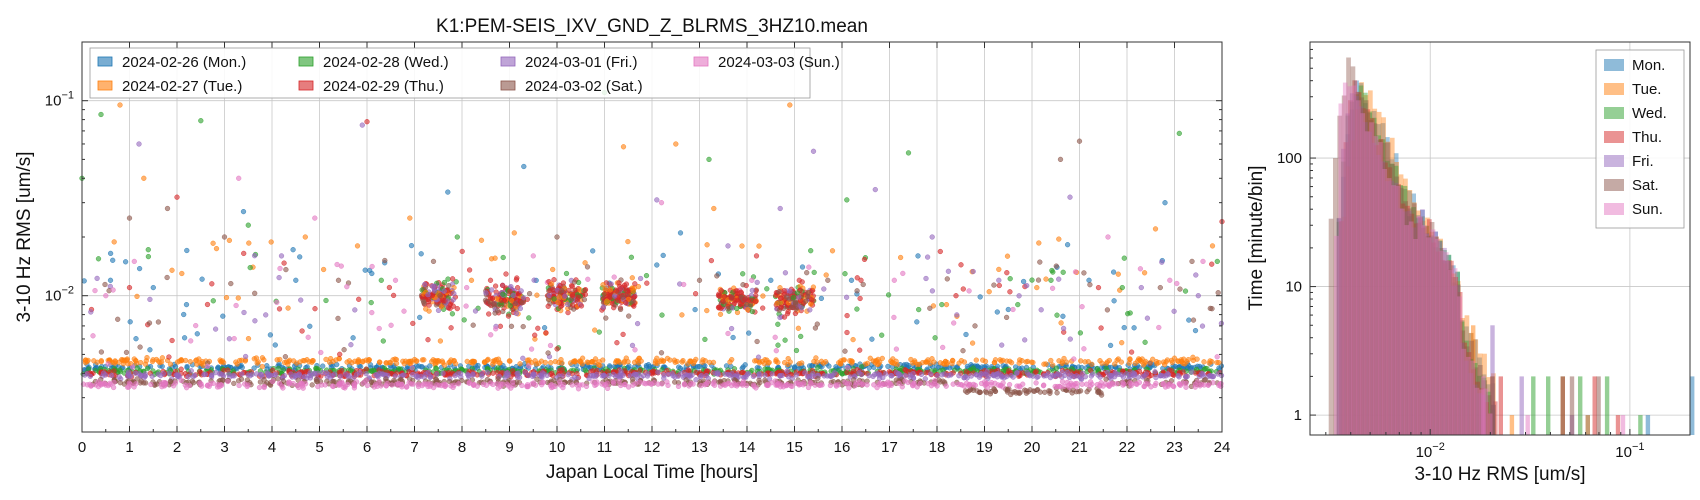  Describe the element at coordinates (1256, 237) in the screenshot. I see `histogram-y-axis-label: Time [minute/bin]` at that location.